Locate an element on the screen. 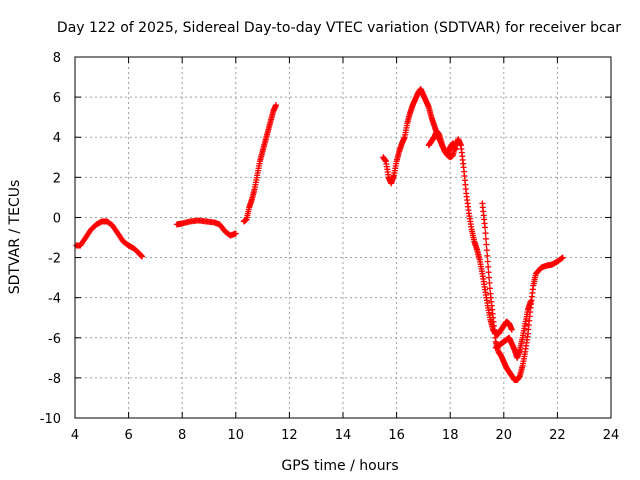 The width and height of the screenshot is (640, 480). x-tick-label: 16 is located at coordinates (396, 435).